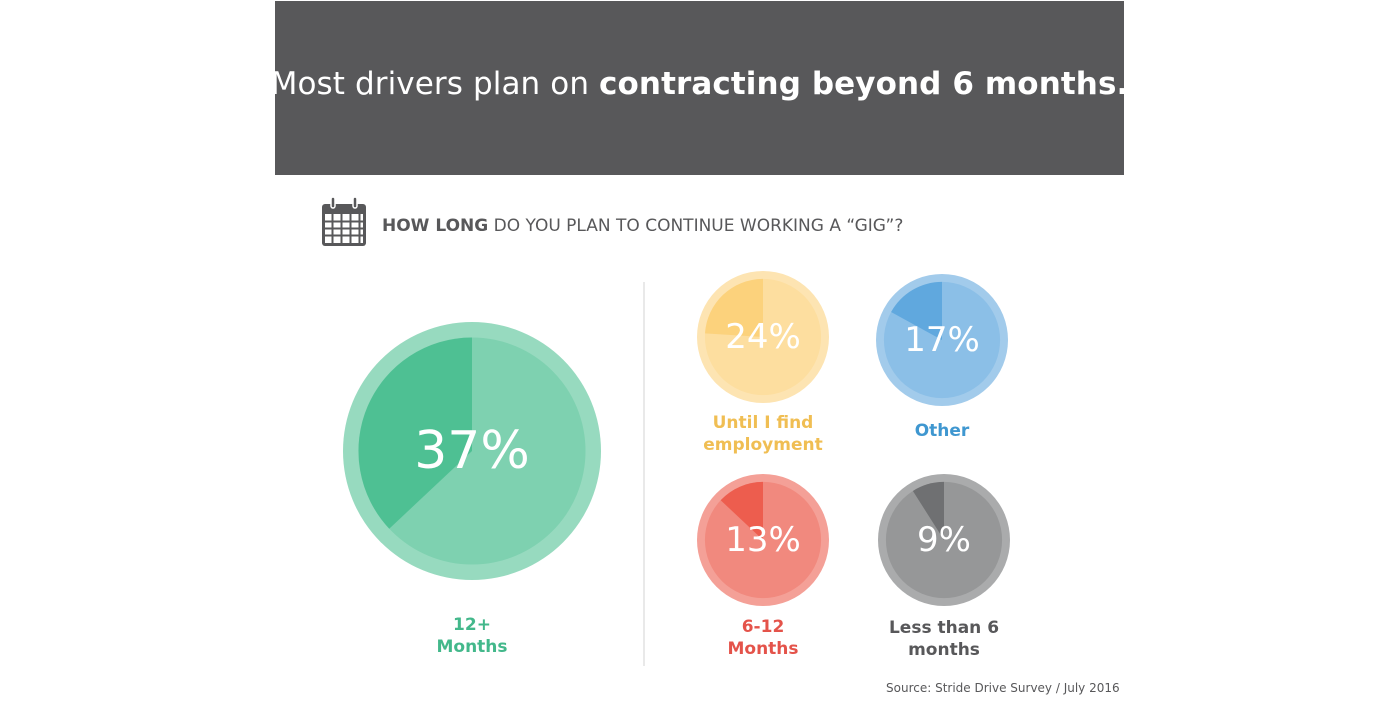 The width and height of the screenshot is (1400, 710). I want to click on calendar-icon, so click(344, 221).